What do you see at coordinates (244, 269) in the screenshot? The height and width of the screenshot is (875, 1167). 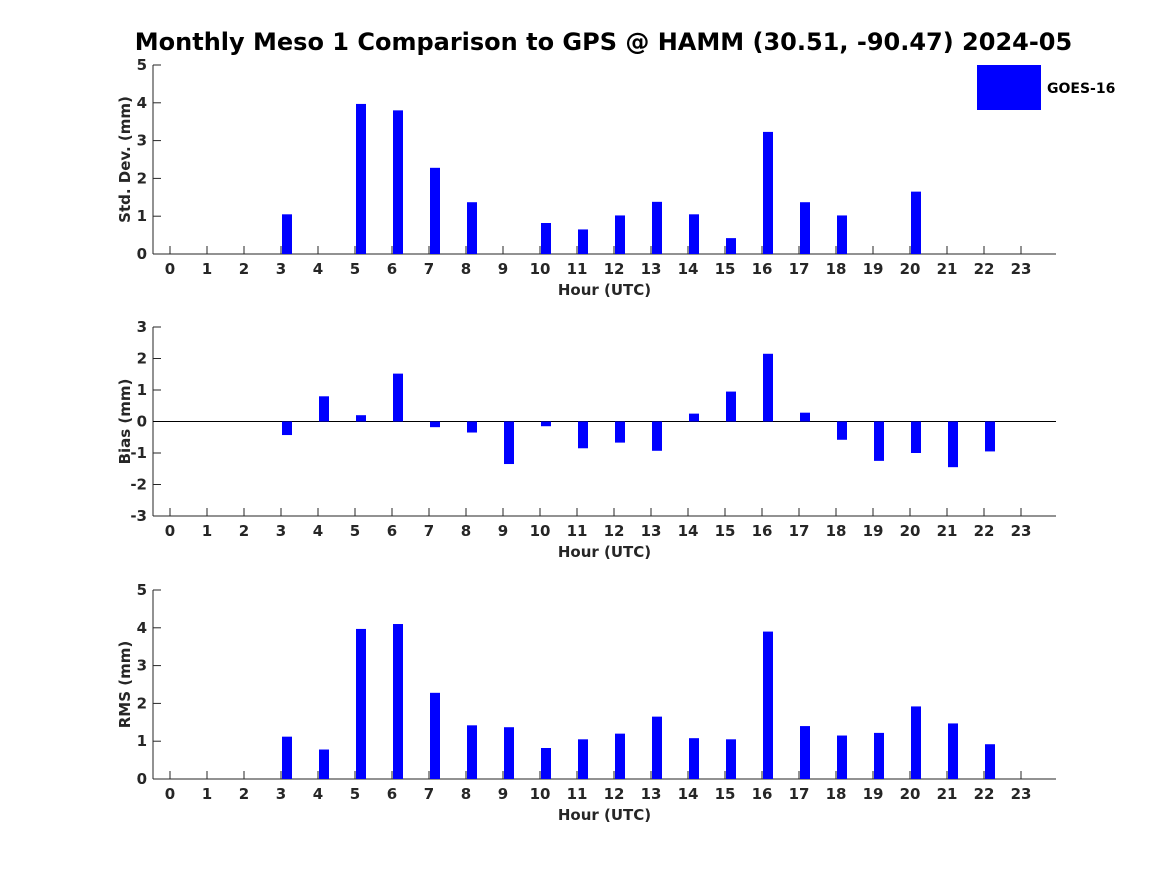 I see `panel-1-x-tick-label: 2` at bounding box center [244, 269].